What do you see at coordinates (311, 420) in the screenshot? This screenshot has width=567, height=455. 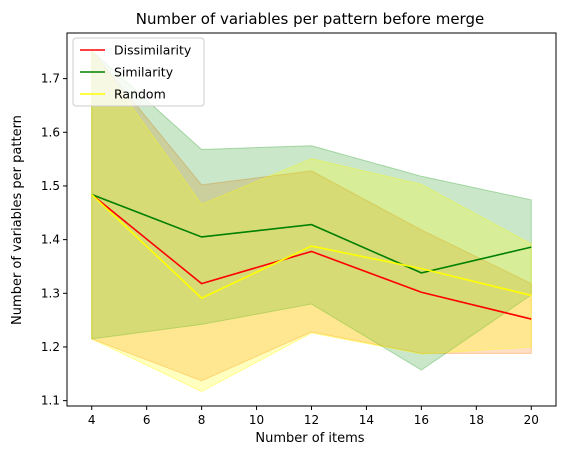 I see `x-tick-label: 12` at bounding box center [311, 420].